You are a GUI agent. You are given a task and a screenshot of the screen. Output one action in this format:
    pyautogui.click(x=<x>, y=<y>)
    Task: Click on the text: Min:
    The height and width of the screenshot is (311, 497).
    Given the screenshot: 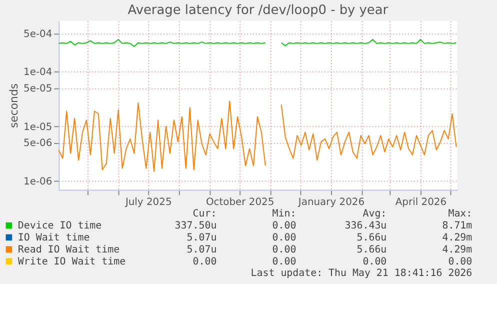 What is the action you would take?
    pyautogui.click(x=284, y=214)
    